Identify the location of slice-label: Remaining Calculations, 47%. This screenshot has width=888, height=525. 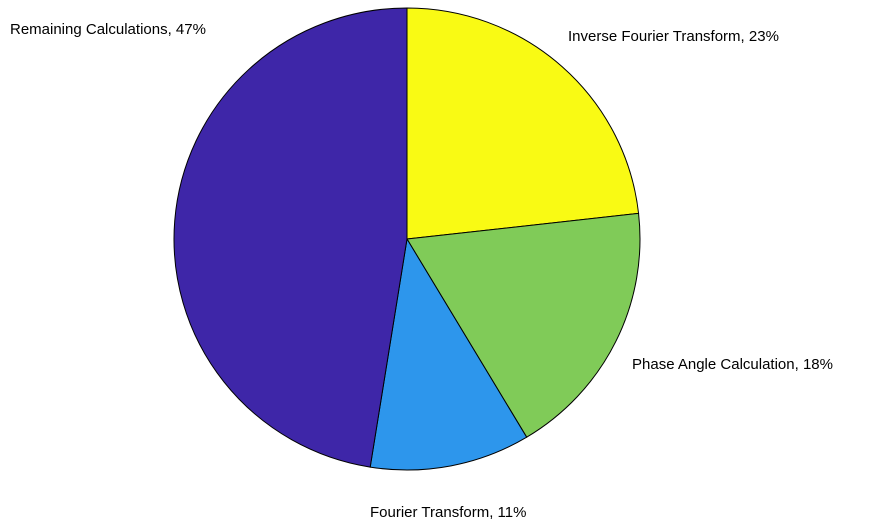
(108, 29).